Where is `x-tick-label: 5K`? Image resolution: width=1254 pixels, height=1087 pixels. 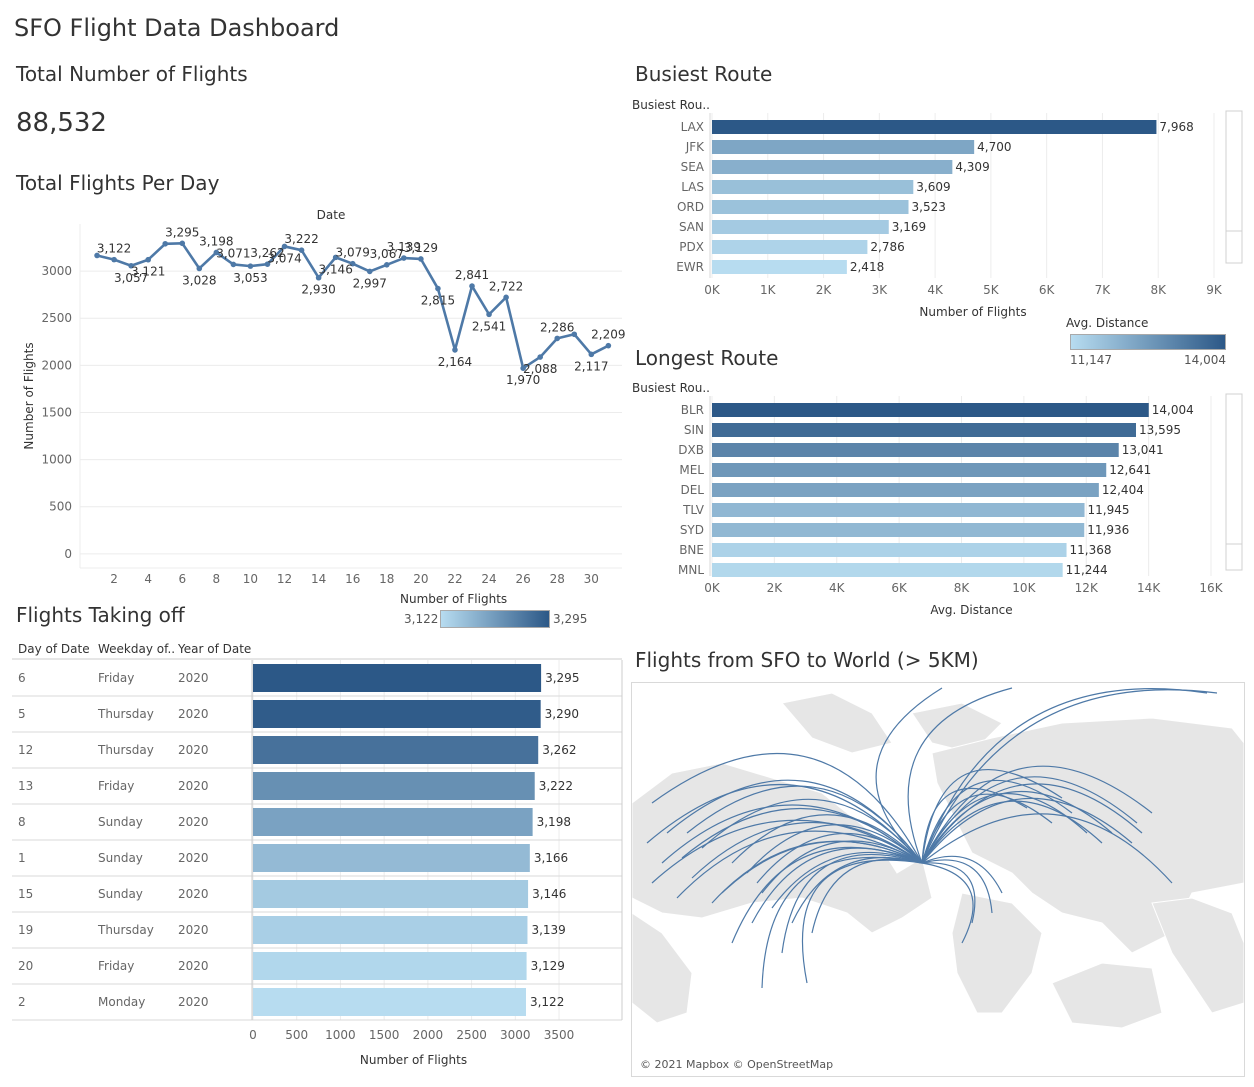 x-tick-label: 5K is located at coordinates (991, 290).